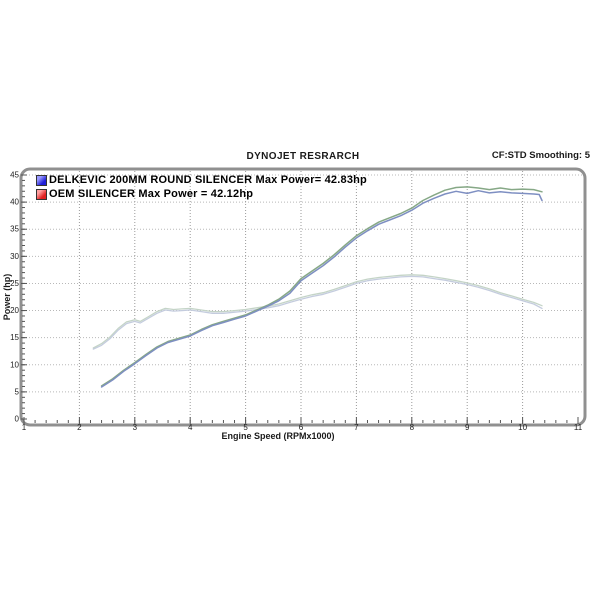 The width and height of the screenshot is (600, 600). I want to click on x-tick-label: 5, so click(245, 427).